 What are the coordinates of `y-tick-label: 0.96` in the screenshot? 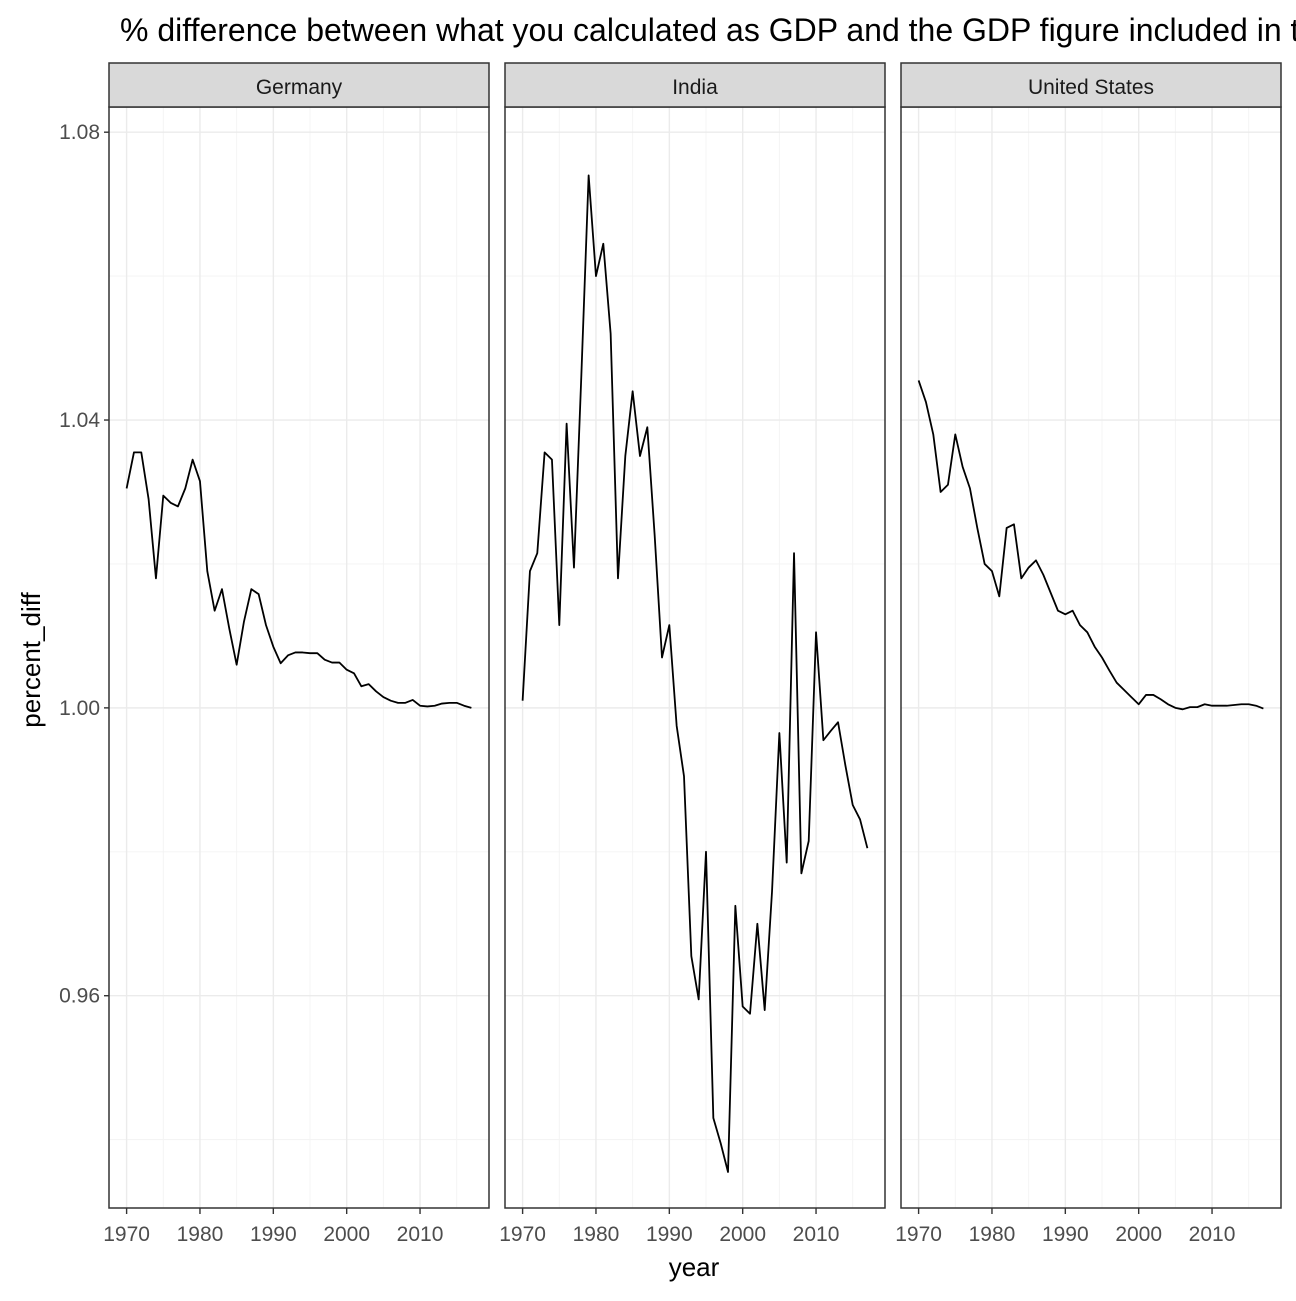 It's located at (79, 996).